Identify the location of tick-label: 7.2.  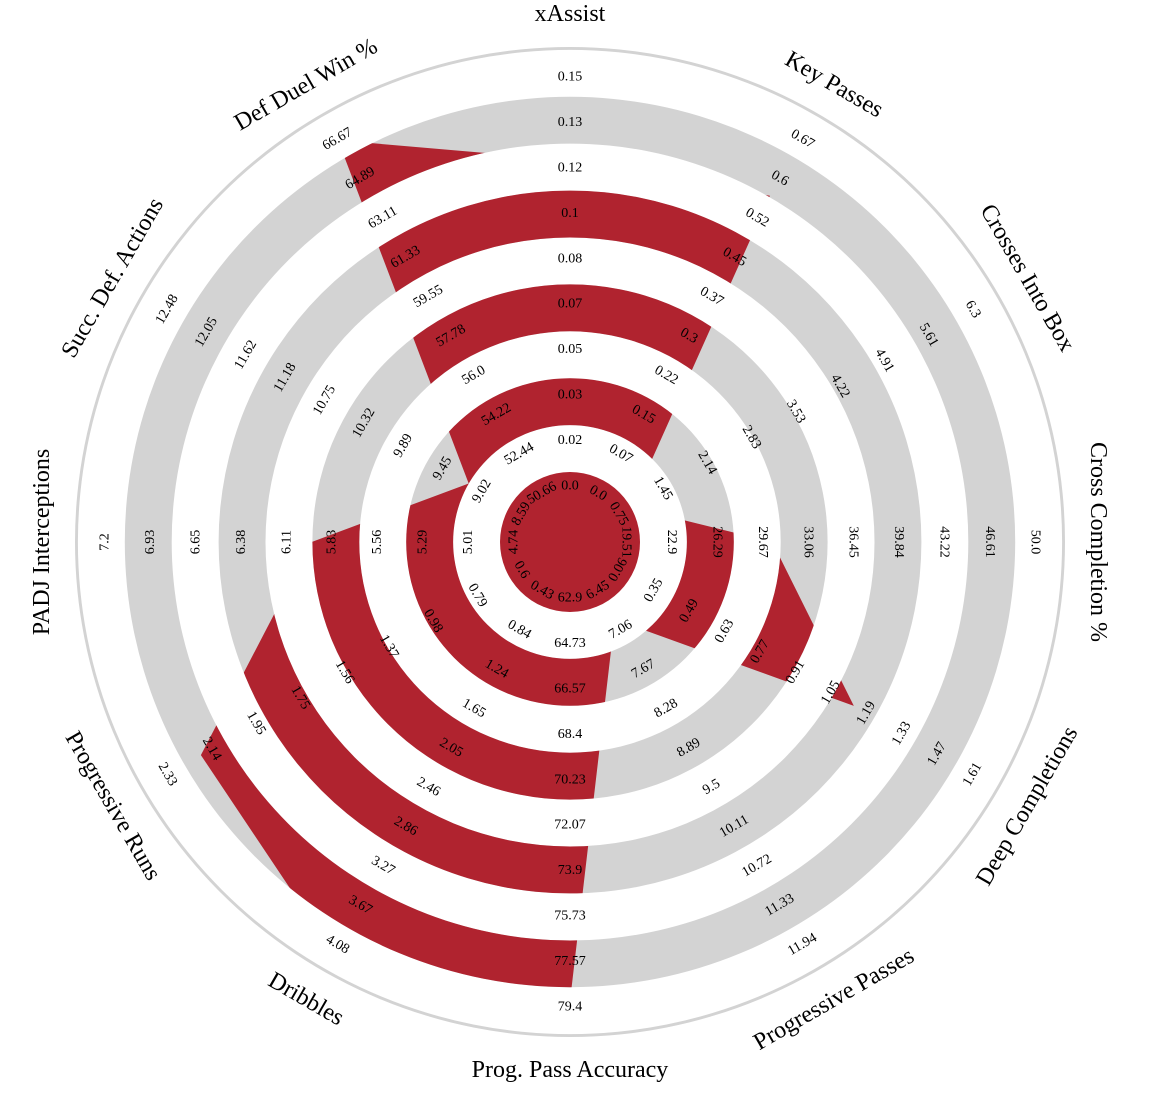
(105, 542).